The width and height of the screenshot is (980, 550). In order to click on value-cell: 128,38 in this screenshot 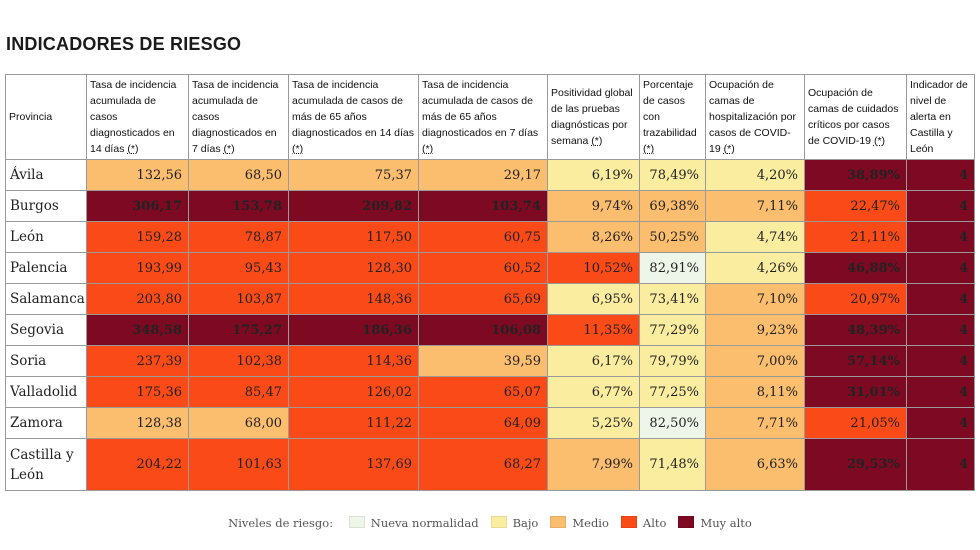, I will do `click(137, 423)`.